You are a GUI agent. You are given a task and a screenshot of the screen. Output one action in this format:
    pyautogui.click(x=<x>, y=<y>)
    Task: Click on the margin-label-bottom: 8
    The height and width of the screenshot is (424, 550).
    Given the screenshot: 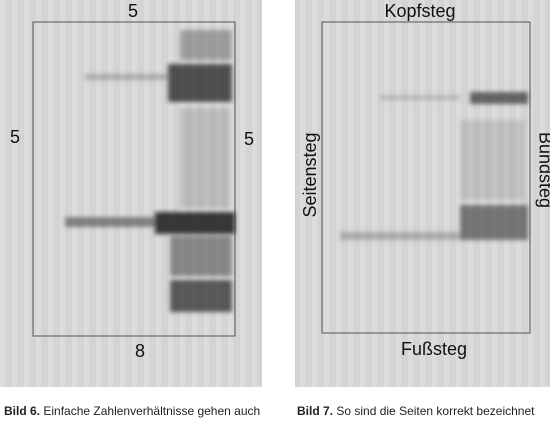 What is the action you would take?
    pyautogui.click(x=140, y=351)
    